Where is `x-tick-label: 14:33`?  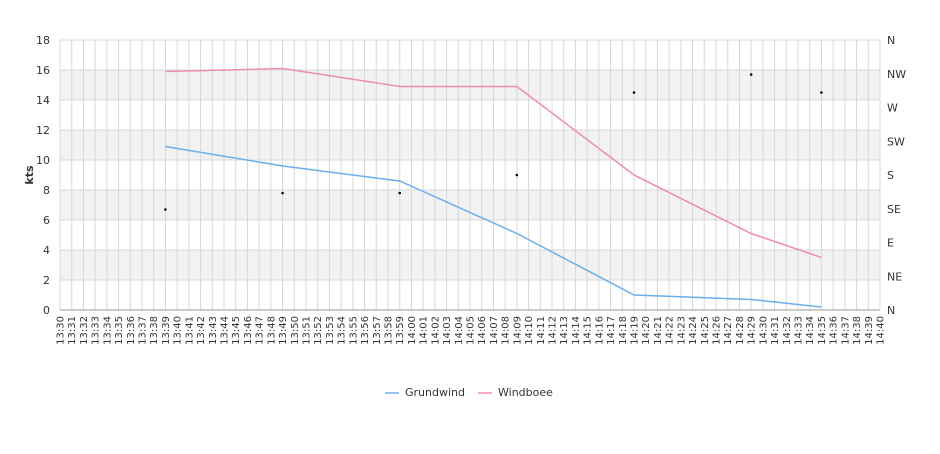 x-tick-label: 14:33 is located at coordinates (799, 330).